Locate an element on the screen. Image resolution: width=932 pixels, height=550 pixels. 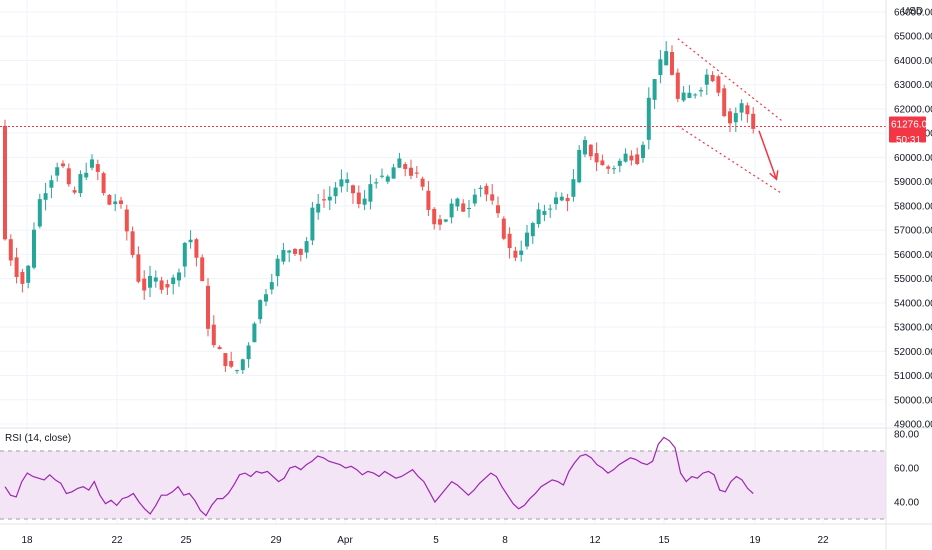
time-tick-label: 15 is located at coordinates (664, 540).